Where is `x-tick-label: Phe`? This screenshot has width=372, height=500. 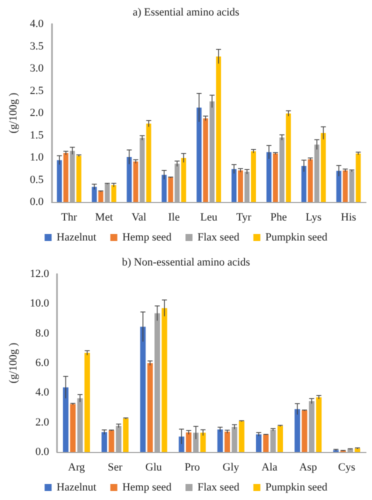 x-tick-label: Phe is located at coordinates (279, 218).